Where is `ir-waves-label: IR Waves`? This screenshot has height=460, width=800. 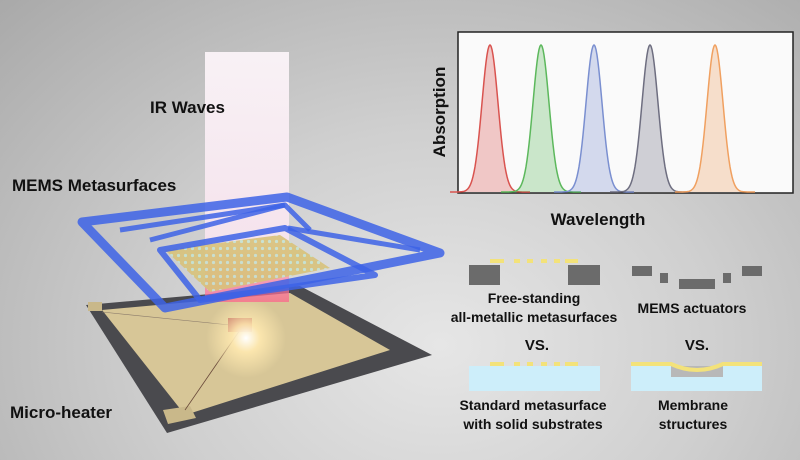
ir-waves-label: IR Waves is located at coordinates (187, 107).